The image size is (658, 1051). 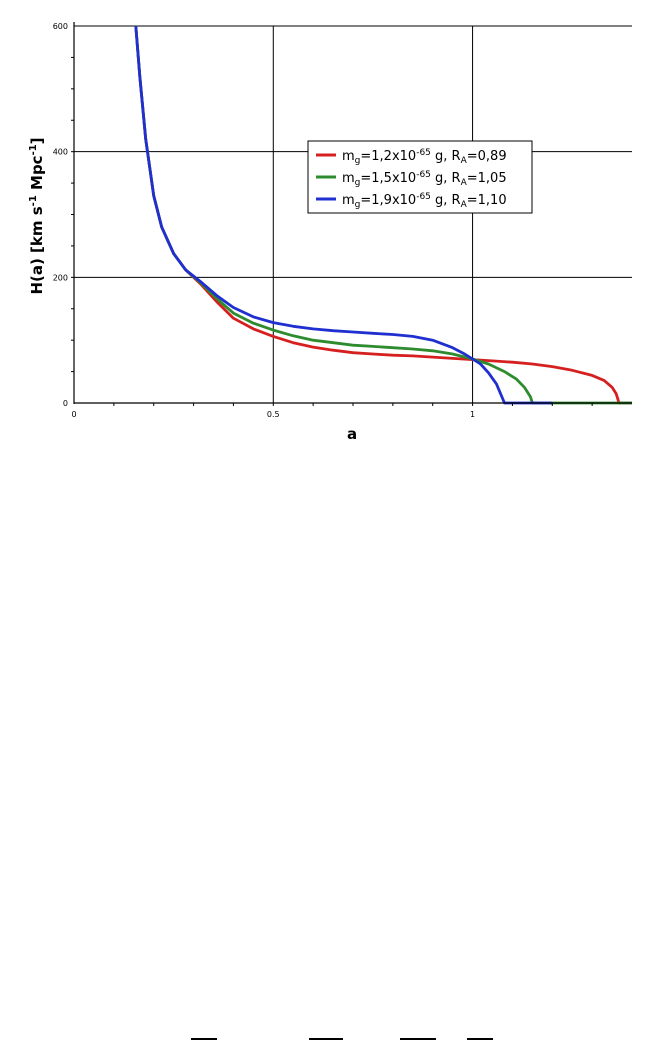 I want to click on y-axis-title: H(a) [km s-1 Mpc-1], so click(x=37, y=215).